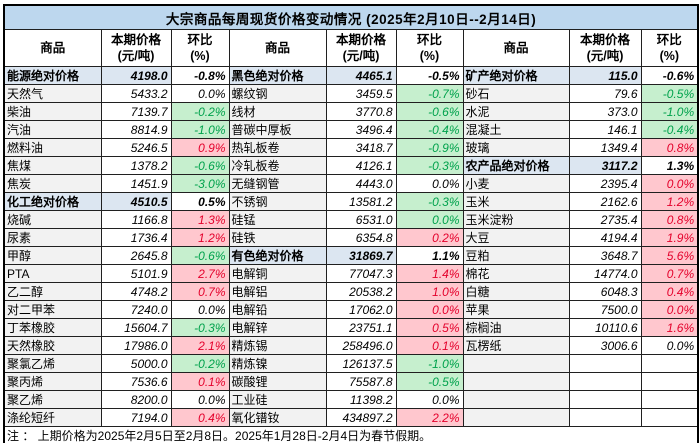  Describe the element at coordinates (516, 327) in the screenshot. I see `commodity-cell: 棕榈油` at that location.